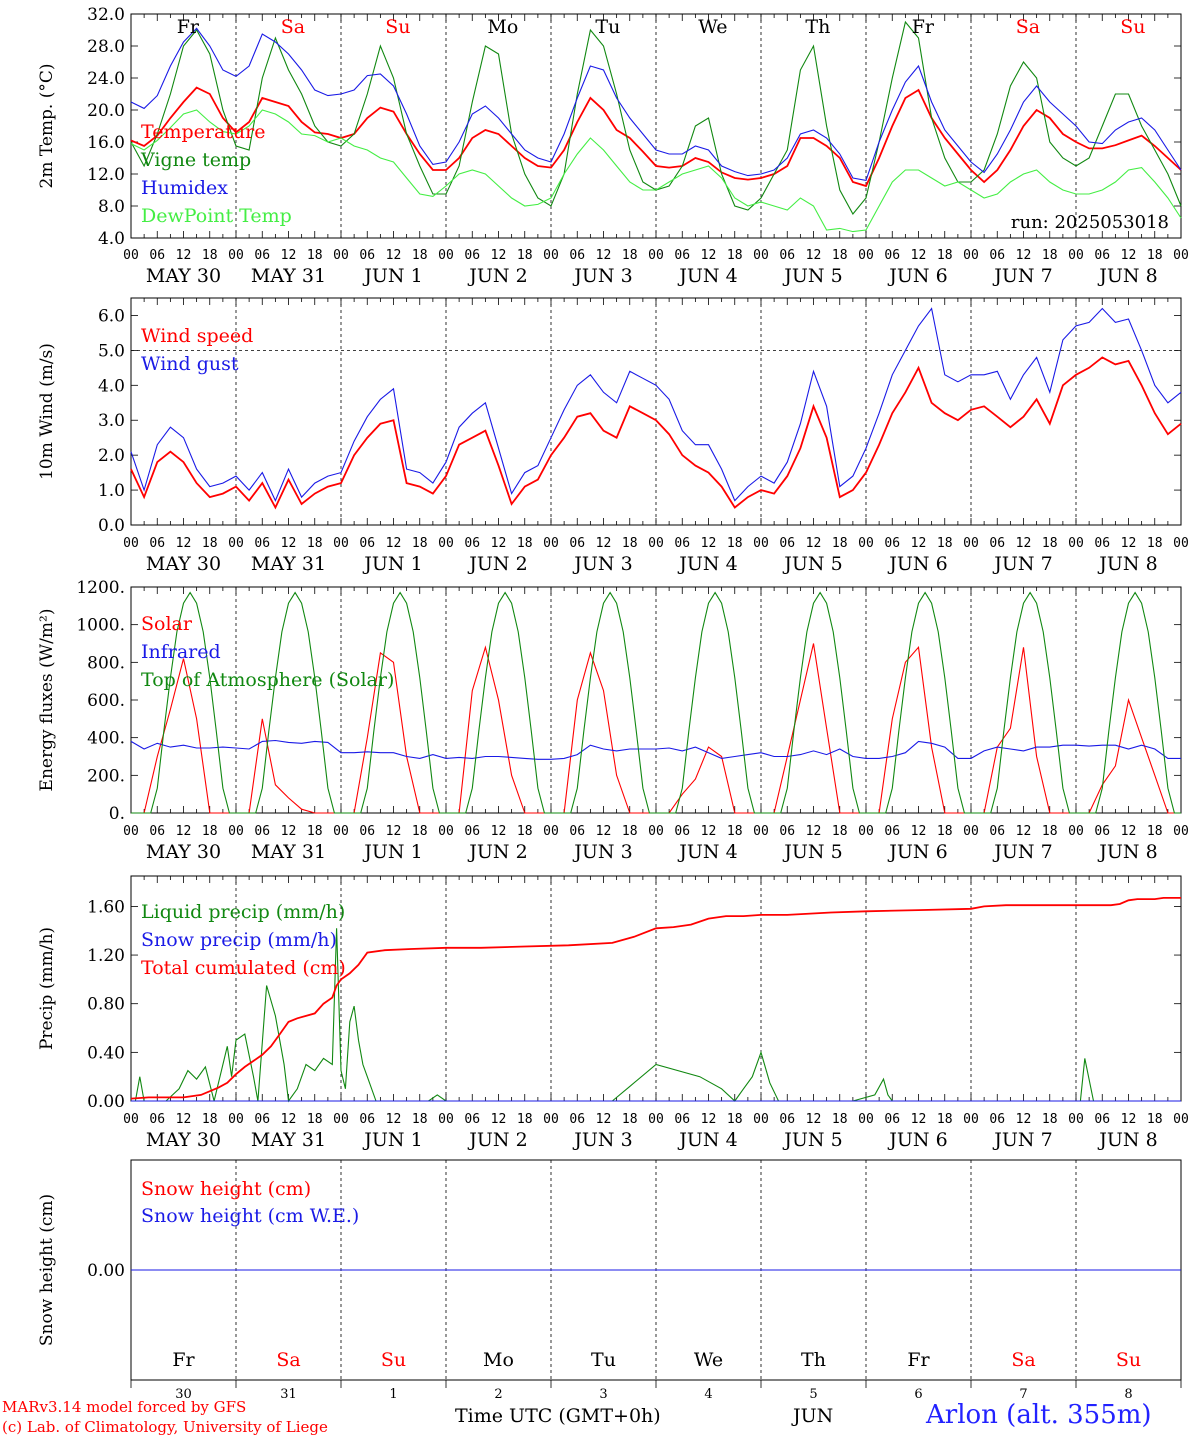 Image resolution: width=1194 pixels, height=1440 pixels. What do you see at coordinates (813, 1394) in the screenshot?
I see `day-number-label: 5` at bounding box center [813, 1394].